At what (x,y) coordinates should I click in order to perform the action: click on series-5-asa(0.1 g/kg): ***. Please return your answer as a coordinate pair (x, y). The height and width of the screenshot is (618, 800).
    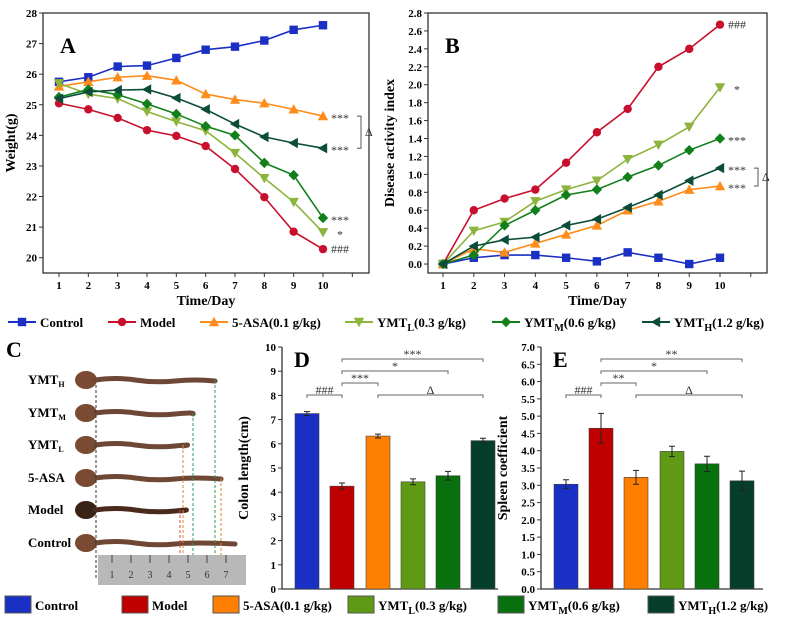
    Looking at the image, I should click on (201, 97).